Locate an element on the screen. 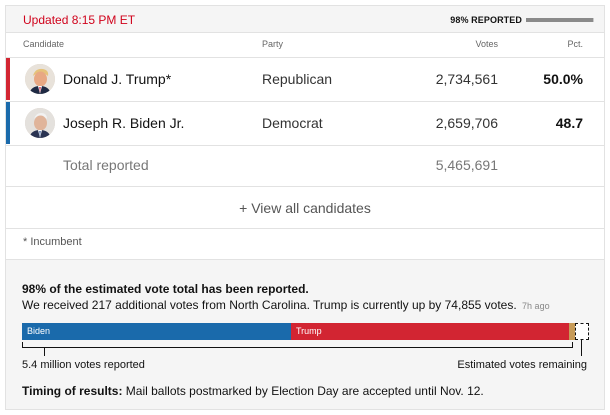 The image size is (610, 415). candidate-party: Democrat is located at coordinates (292, 123).